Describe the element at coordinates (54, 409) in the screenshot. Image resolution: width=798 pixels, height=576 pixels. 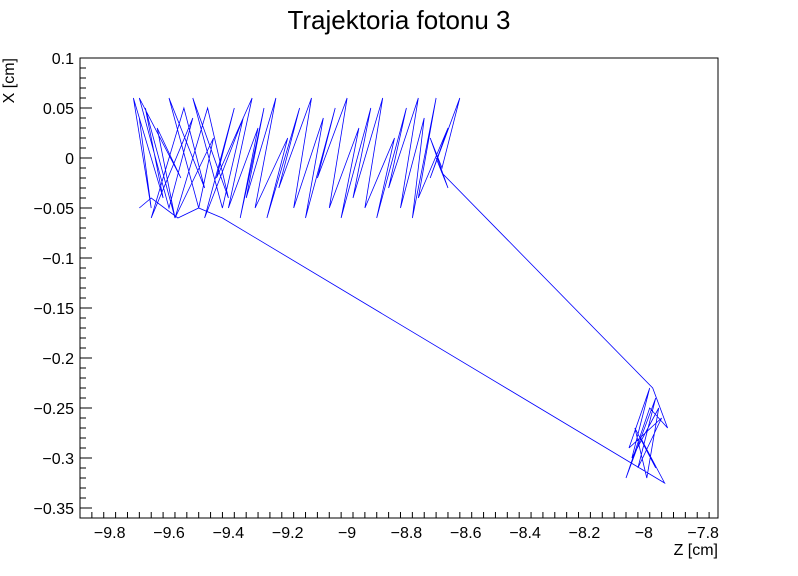
I see `y-tick-label: −0.25` at that location.